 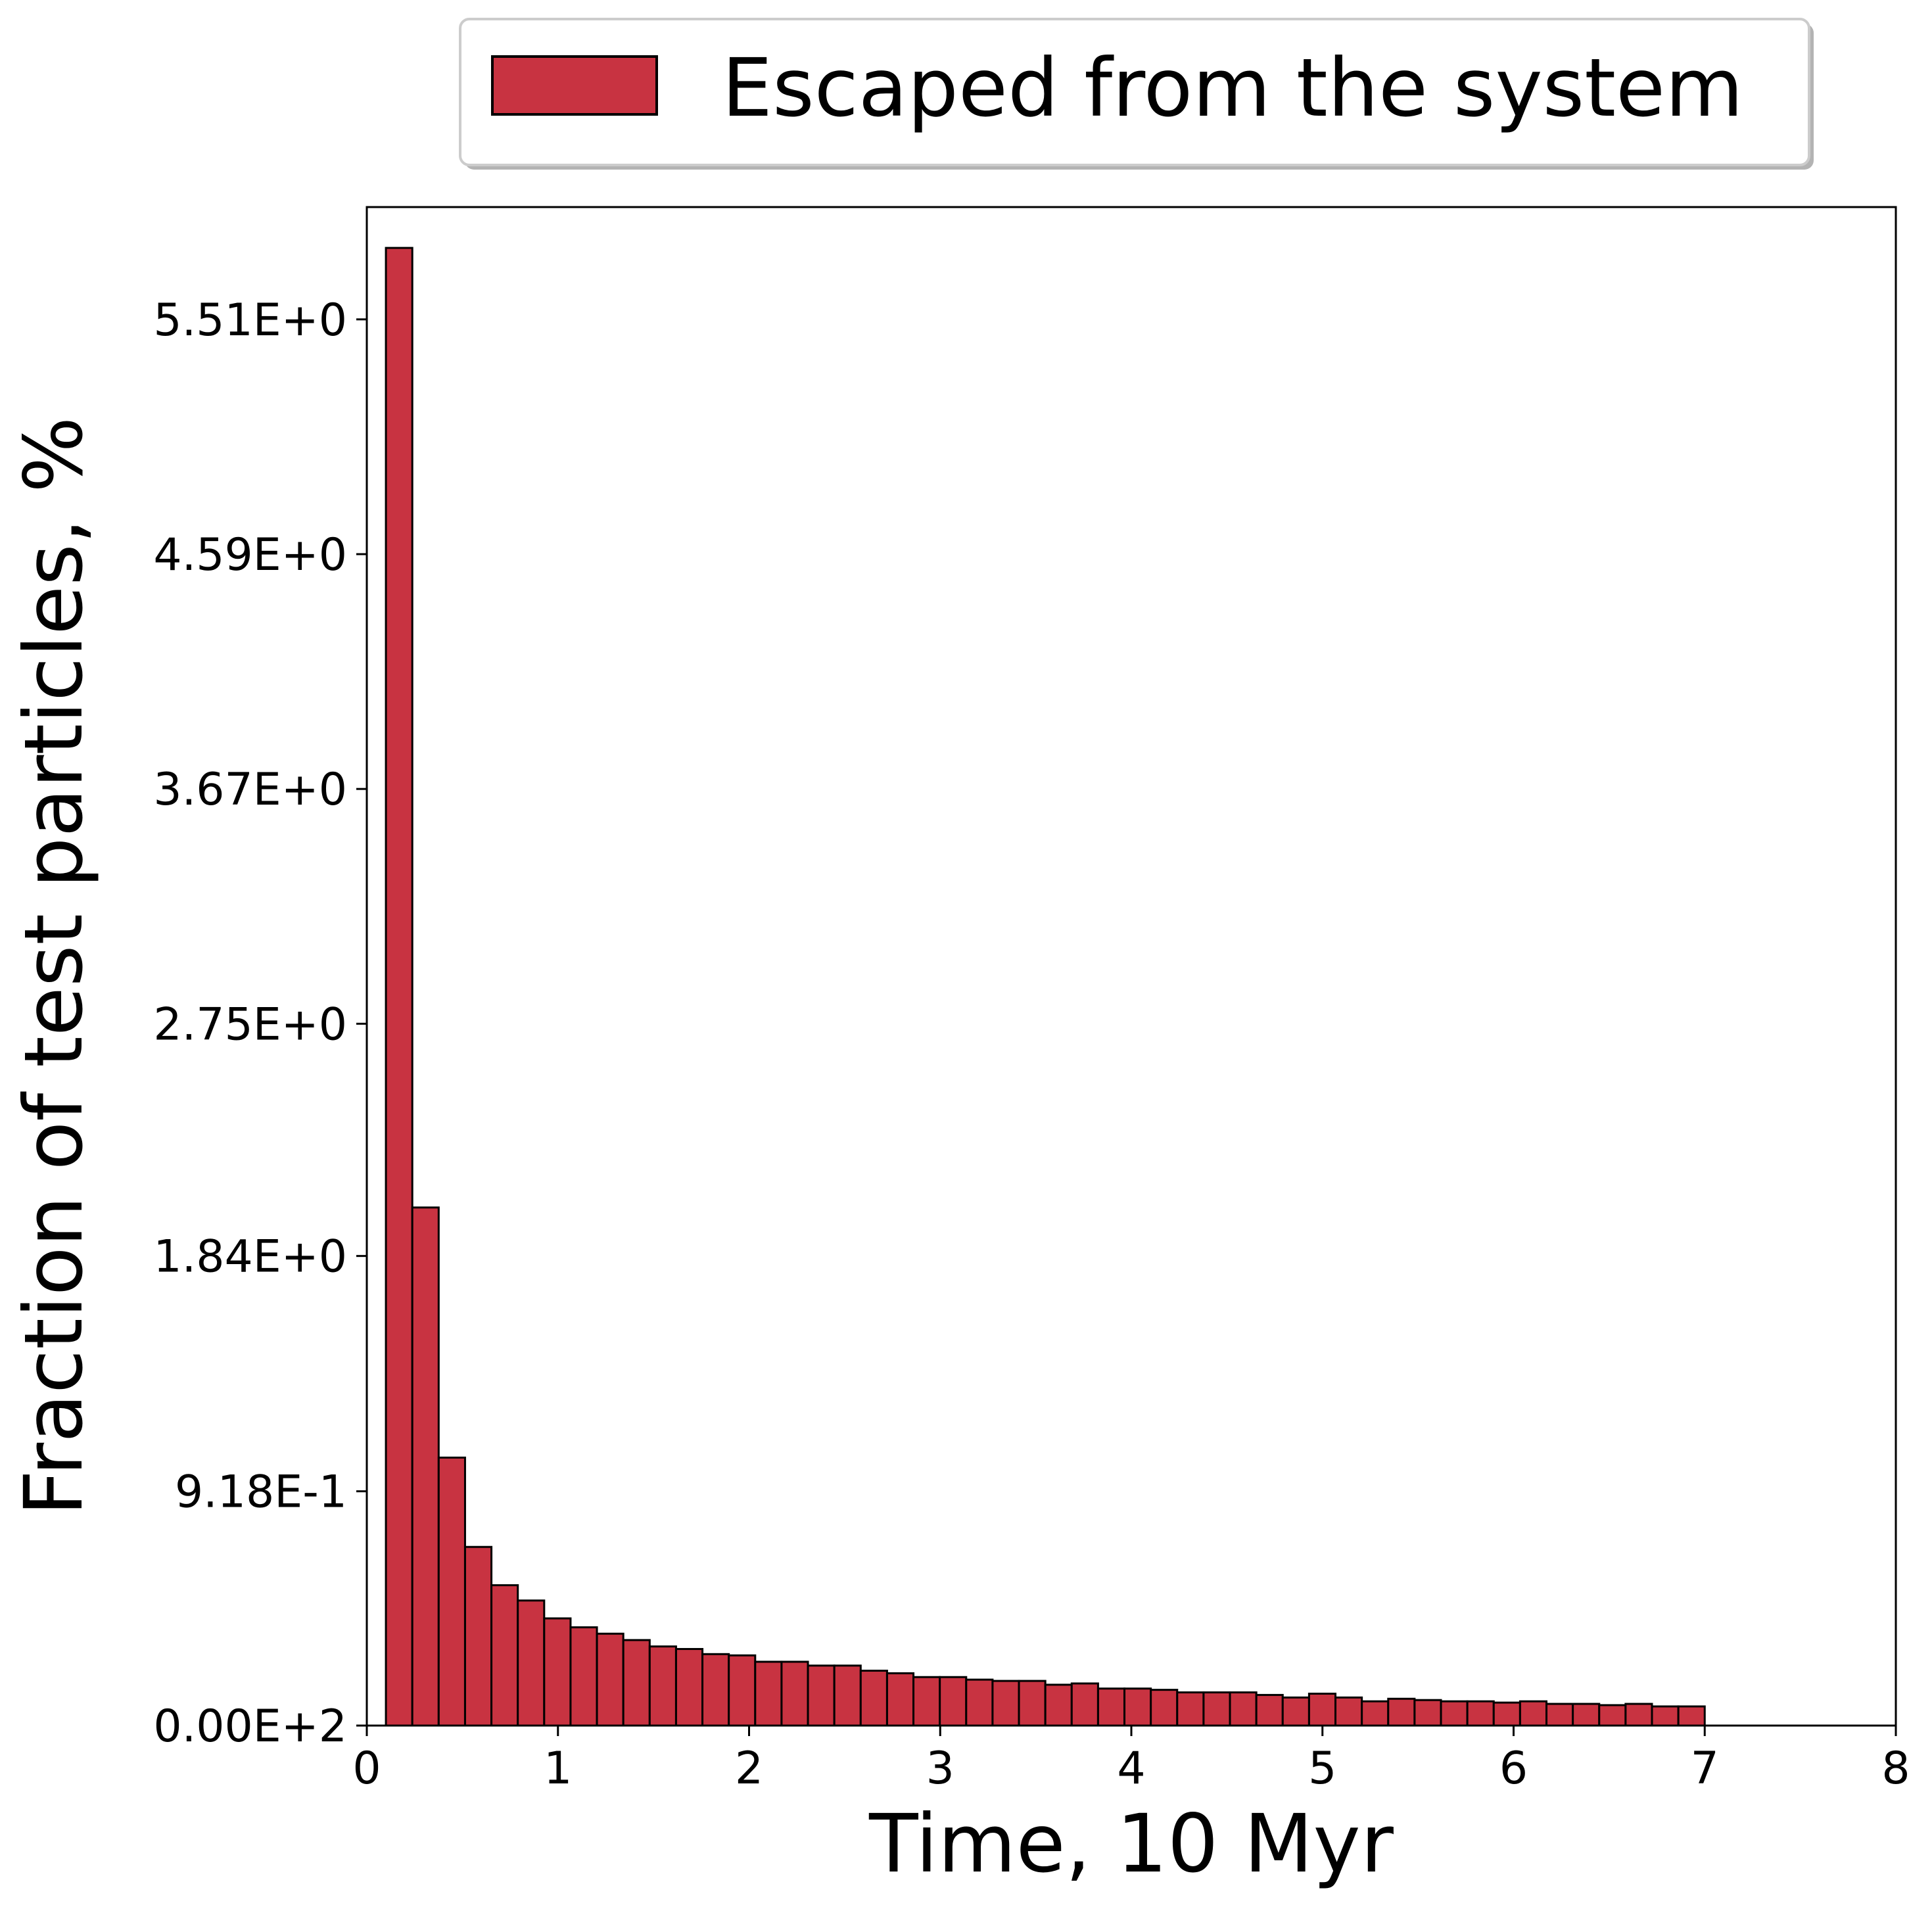 What do you see at coordinates (250, 320) in the screenshot?
I see `y-tick-label: 5.51E+0` at bounding box center [250, 320].